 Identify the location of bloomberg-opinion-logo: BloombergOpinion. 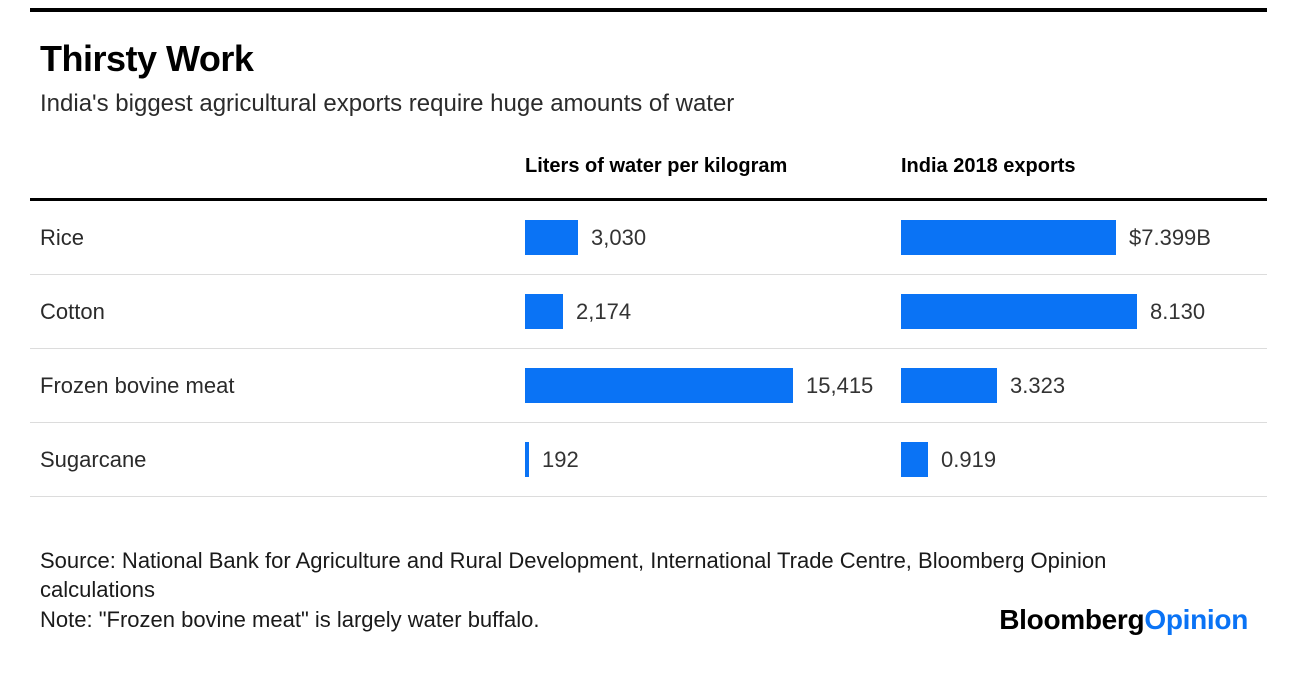
(1123, 620).